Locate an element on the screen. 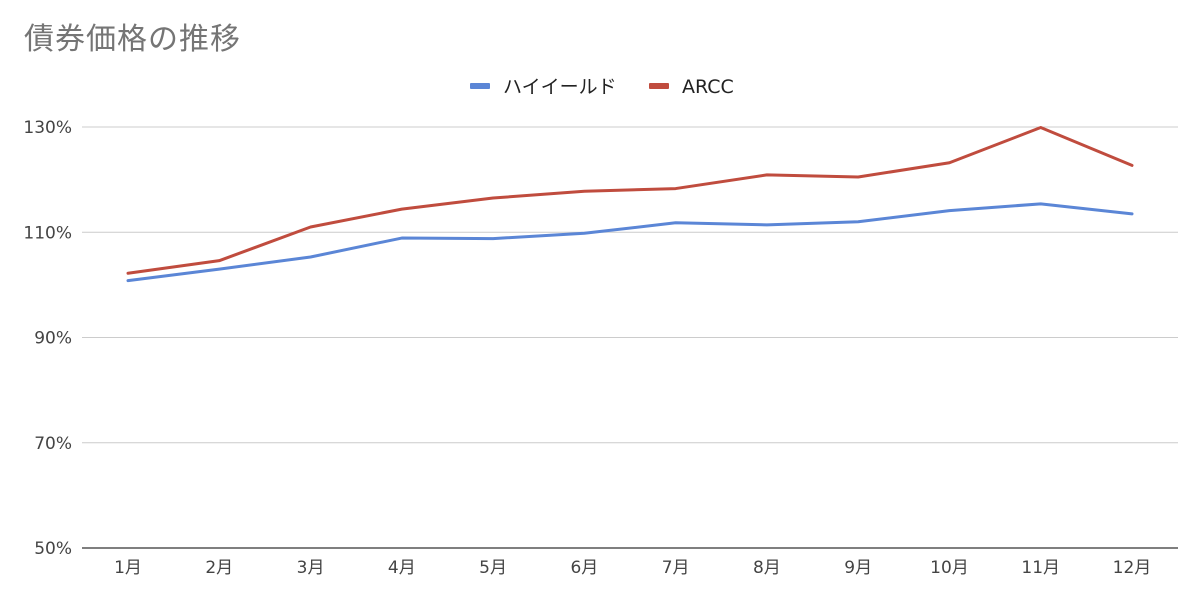 The width and height of the screenshot is (1200, 604). x-axis-ticks: 1月 2月 3月 4月 5月 6月 7月 8月 9月 10月 11月 12月 is located at coordinates (632, 568).